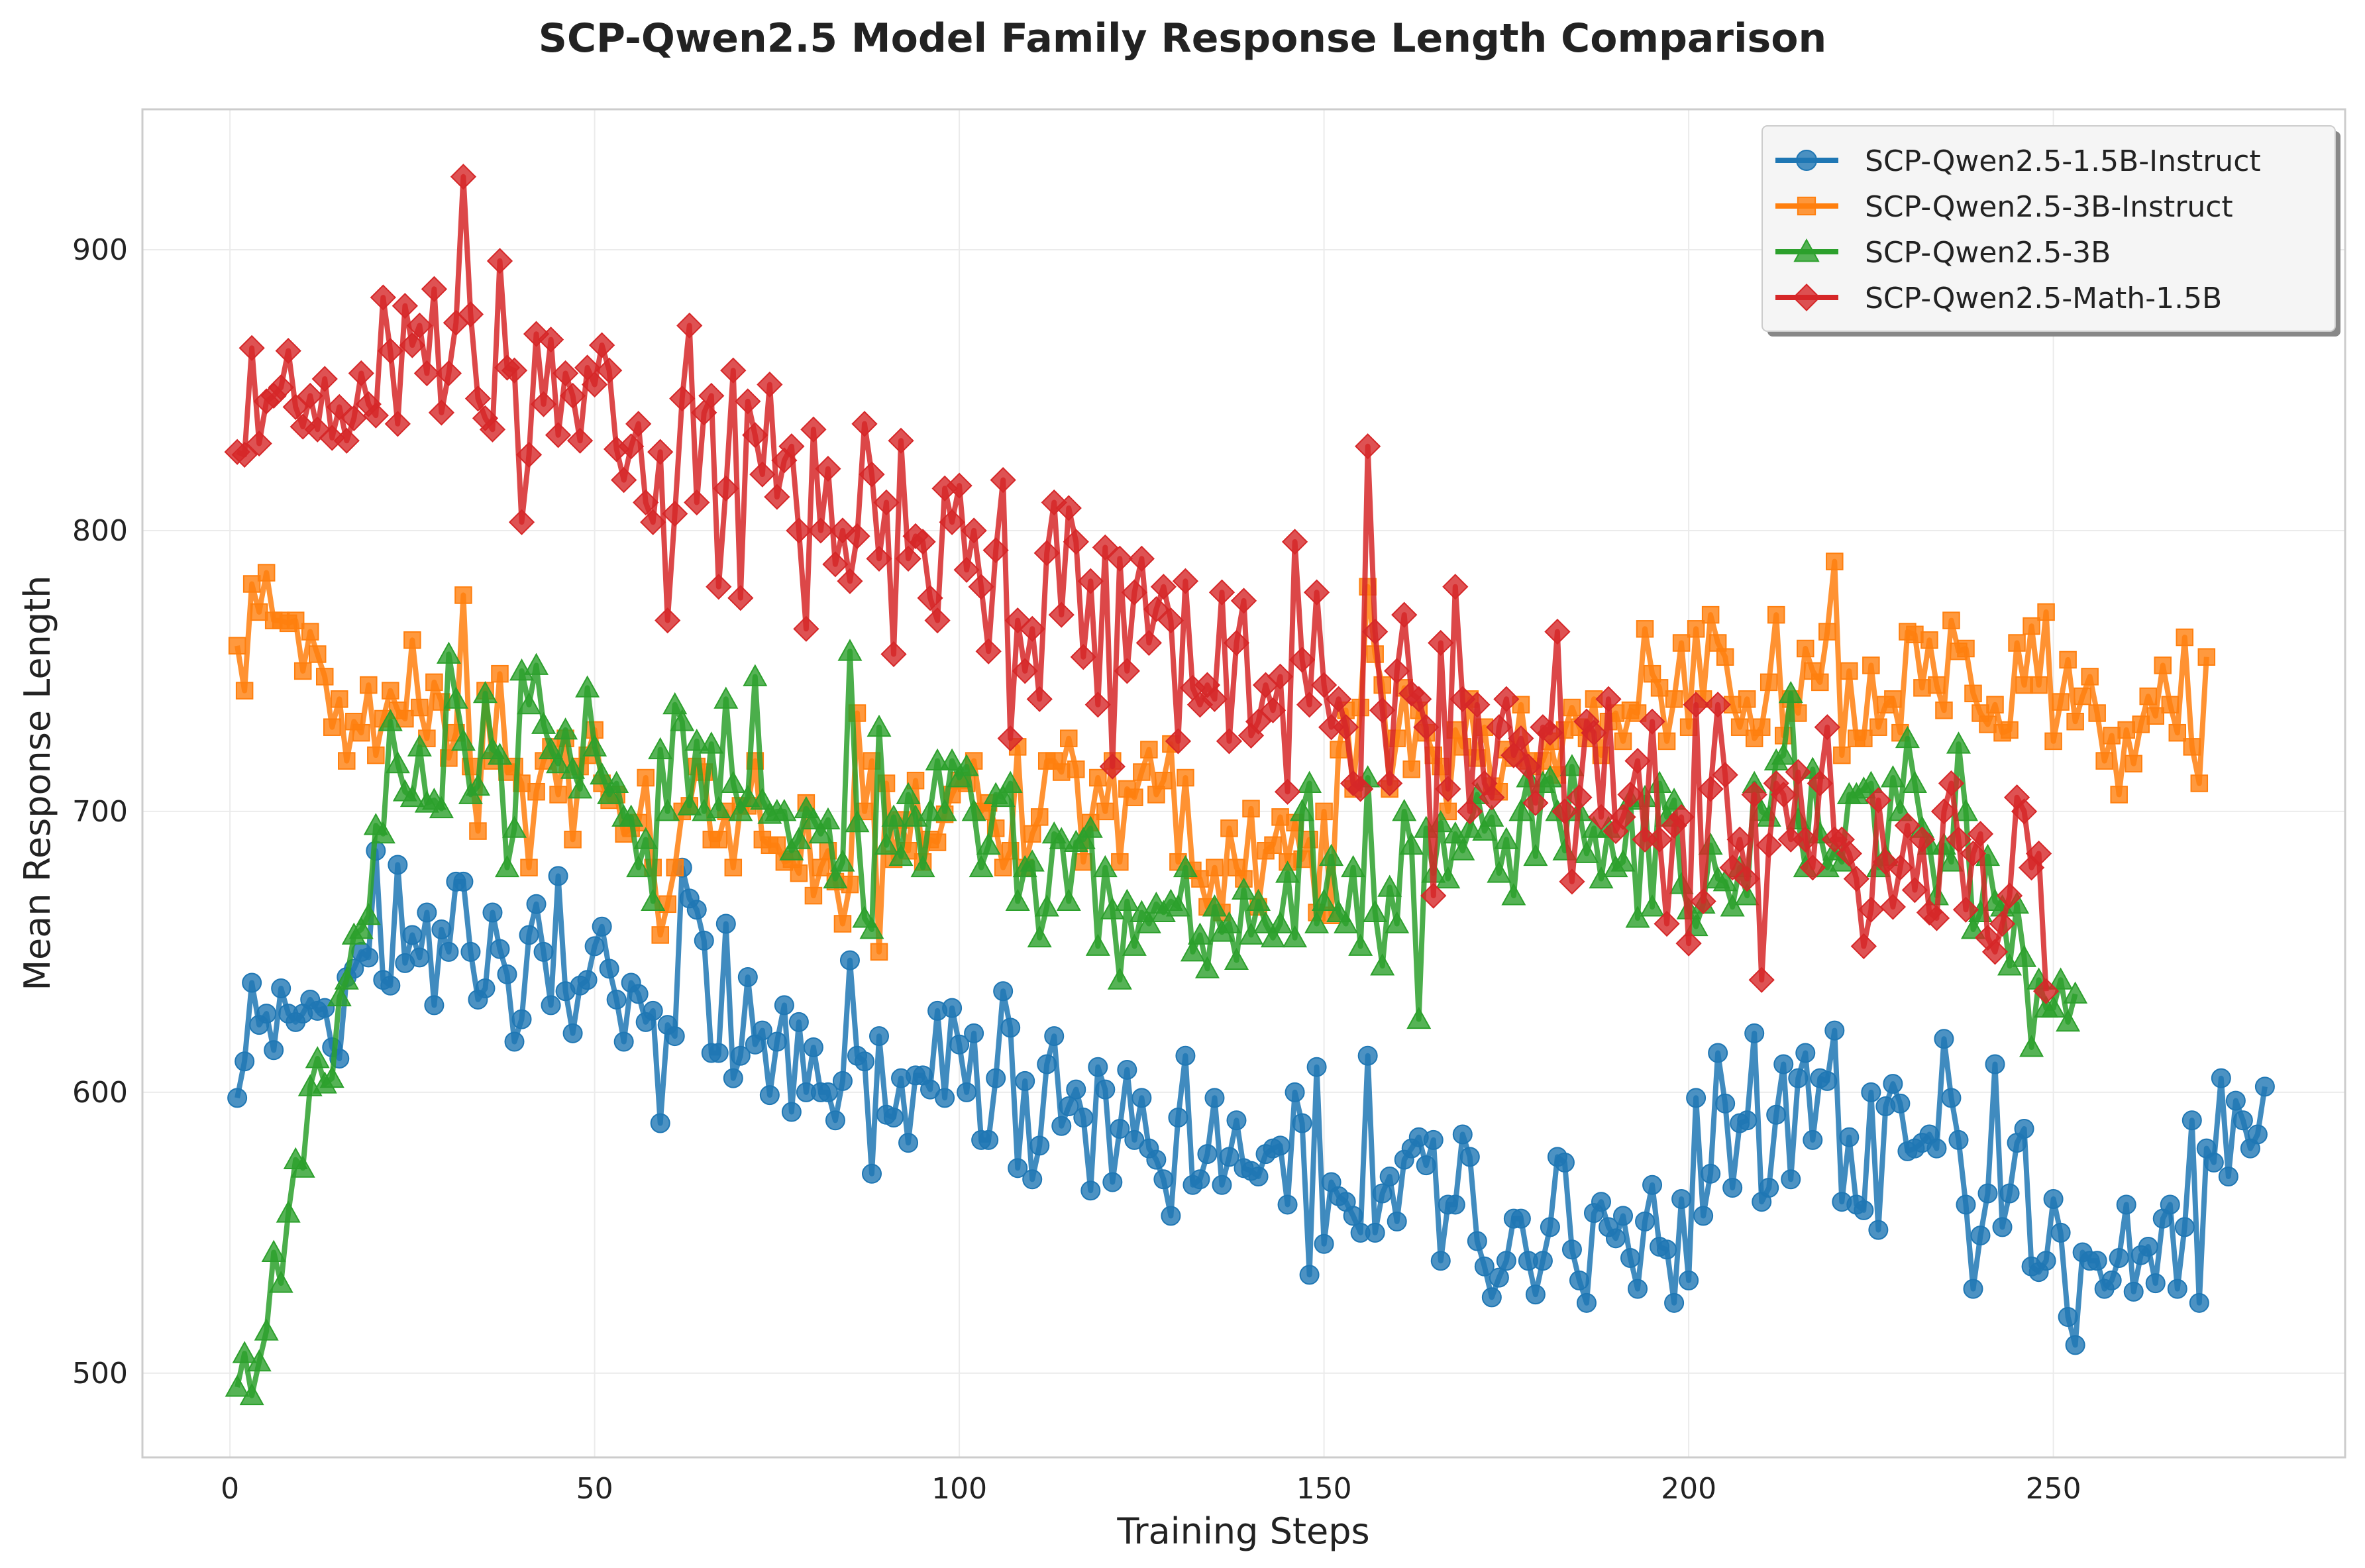 This screenshot has height=1568, width=2365. I want to click on legend-label: SCP-Qwen2.5-1.5B-Instruct, so click(2063, 161).